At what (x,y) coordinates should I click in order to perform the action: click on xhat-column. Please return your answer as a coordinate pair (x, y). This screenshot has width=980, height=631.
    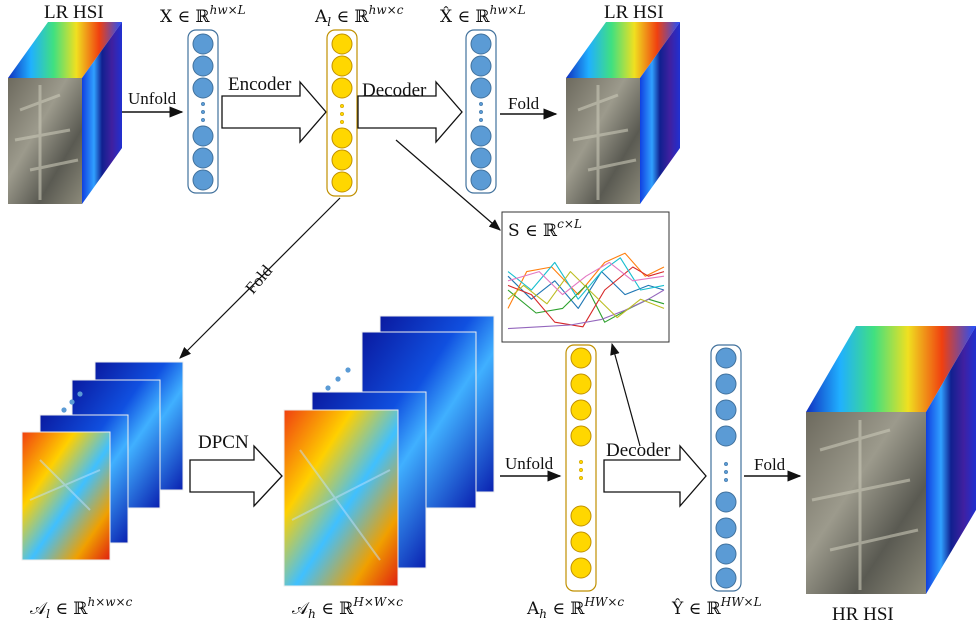
    Looking at the image, I should click on (481, 111).